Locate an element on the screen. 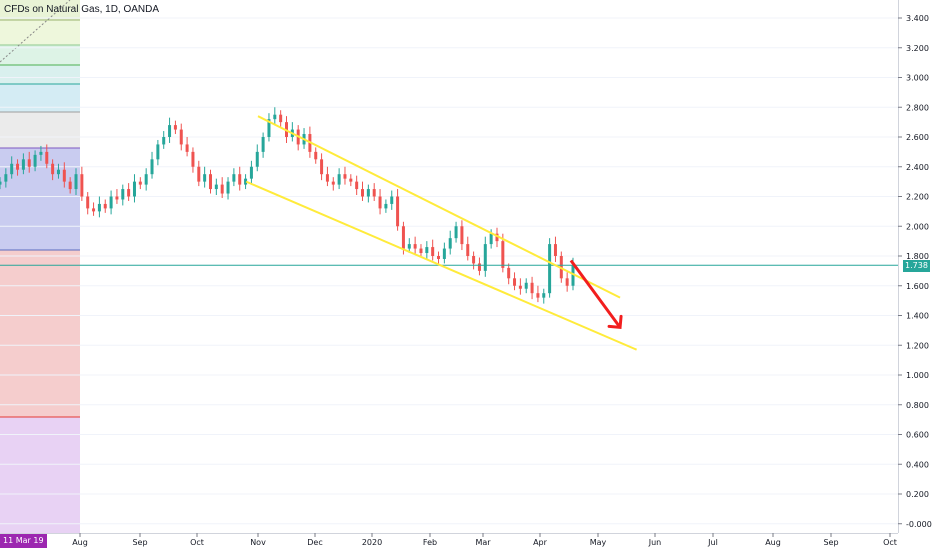 The width and height of the screenshot is (932, 555). x-tick-label: May is located at coordinates (598, 542).